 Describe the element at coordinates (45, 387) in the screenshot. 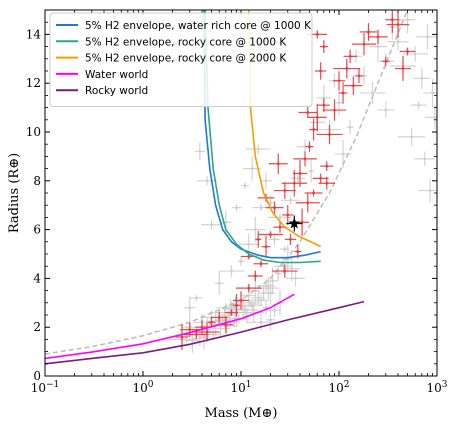

I see `x-tick-label: 10⁻¹` at that location.